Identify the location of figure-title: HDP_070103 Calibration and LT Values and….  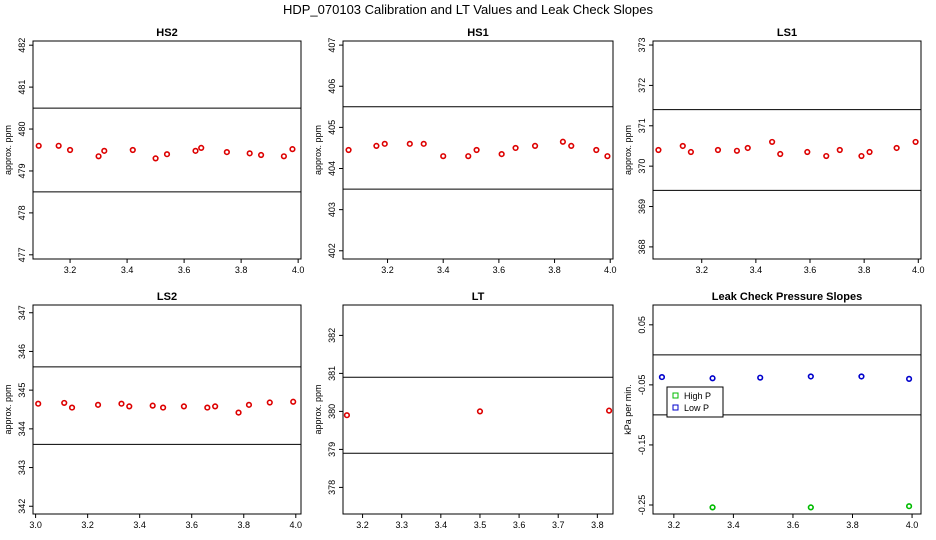
(468, 9).